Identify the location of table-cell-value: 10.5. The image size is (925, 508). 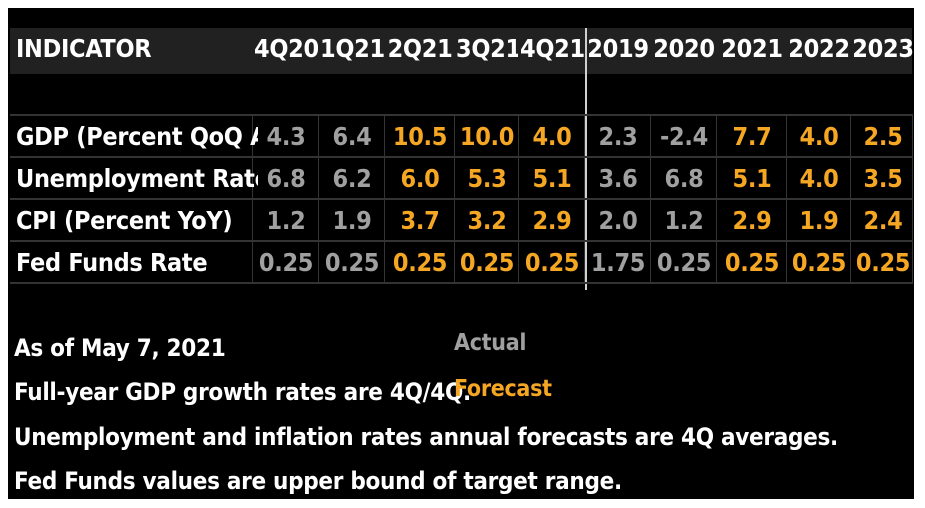
(420, 136).